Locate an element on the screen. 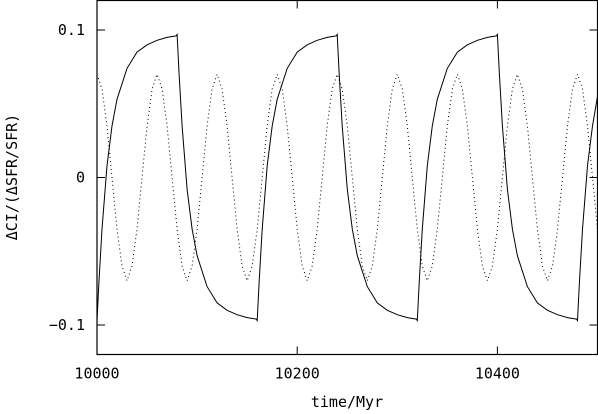 The image size is (598, 414). x-axis-label: time/Myr is located at coordinates (347, 402).